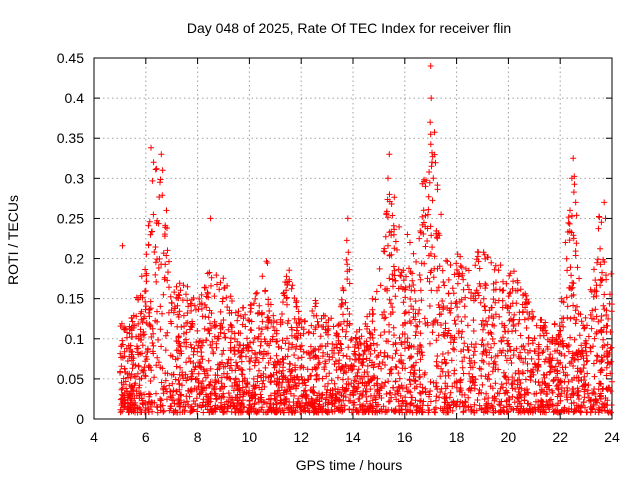 This screenshot has height=480, width=640. Describe the element at coordinates (75, 98) in the screenshot. I see `y-tick-label: 0.4` at that location.